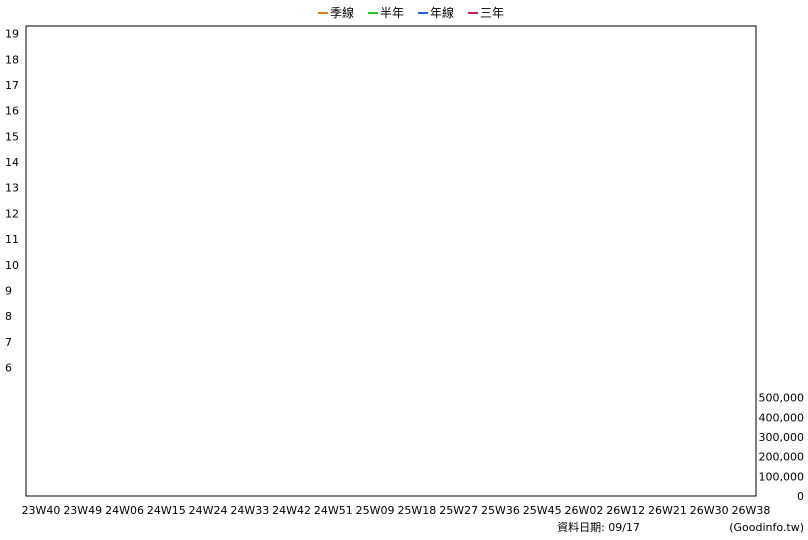  What do you see at coordinates (333, 510) in the screenshot?
I see `x-tick-label: 24W51` at bounding box center [333, 510].